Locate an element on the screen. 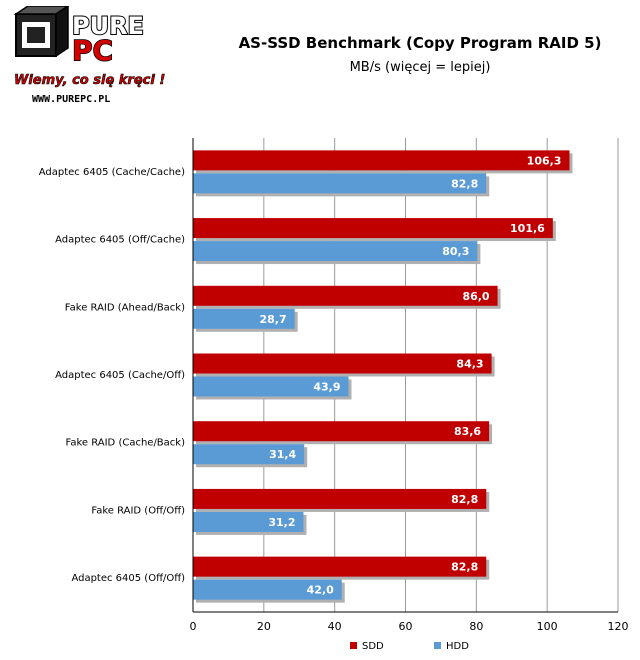 This screenshot has height=660, width=640. x-tick-label: 60 is located at coordinates (406, 626).